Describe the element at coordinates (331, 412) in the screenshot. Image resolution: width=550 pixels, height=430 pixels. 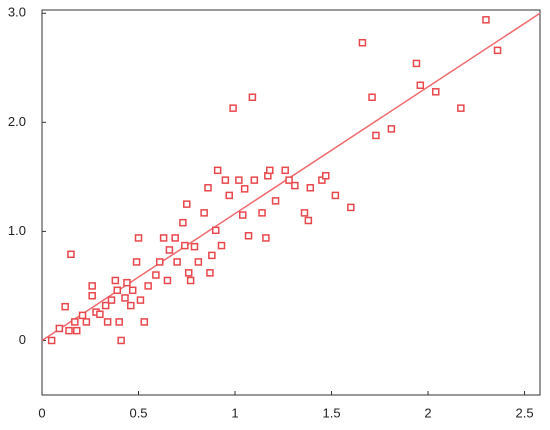
I see `x-tick-label: 1.5` at that location.